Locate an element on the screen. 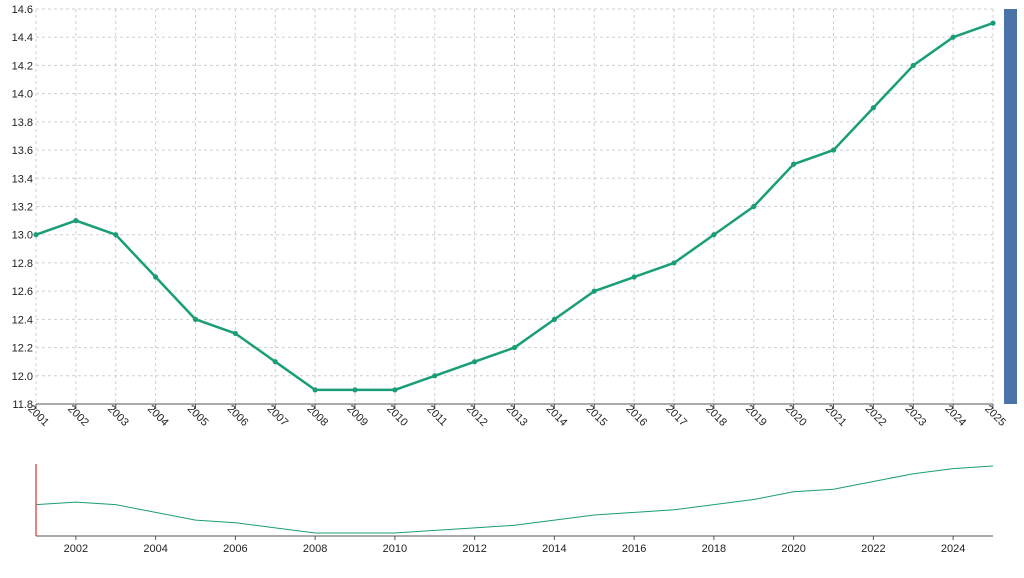 The width and height of the screenshot is (1024, 578). x-tick-label: 2017 is located at coordinates (676, 416).